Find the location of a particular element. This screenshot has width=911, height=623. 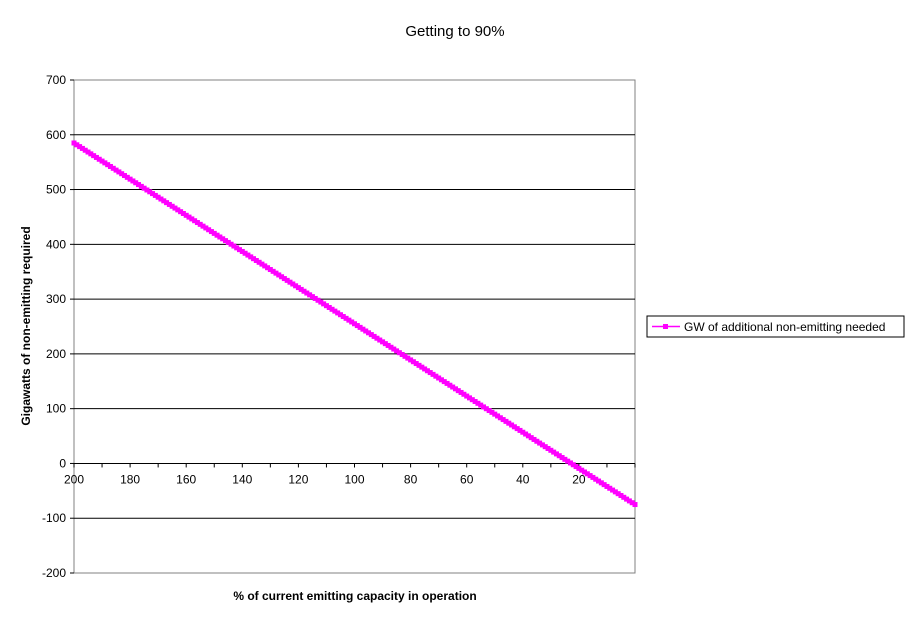

y-tick-label: 200 is located at coordinates (56, 354).